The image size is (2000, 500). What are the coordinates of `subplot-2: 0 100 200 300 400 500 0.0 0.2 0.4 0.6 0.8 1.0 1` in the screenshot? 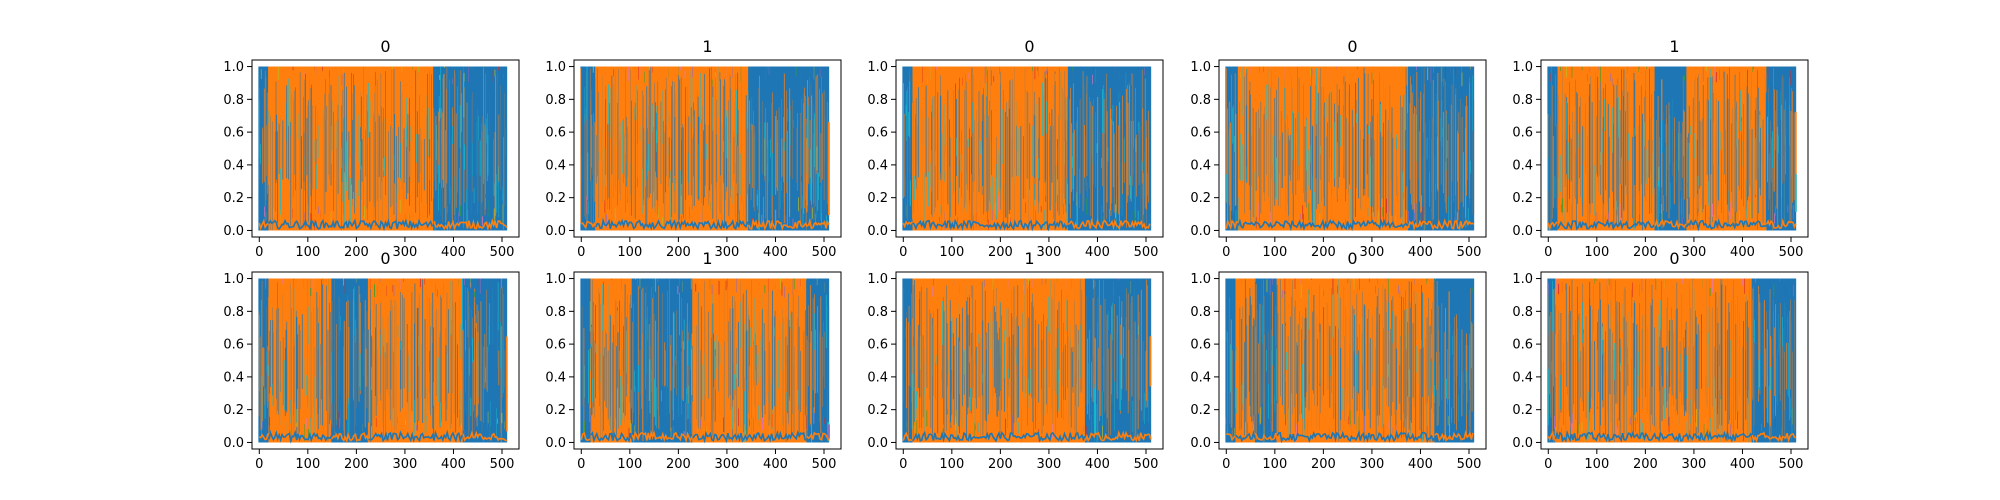 It's located at (693, 148).